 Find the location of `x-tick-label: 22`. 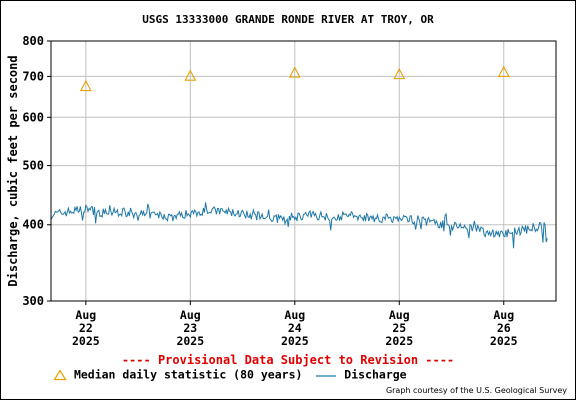

x-tick-label: 22 is located at coordinates (86, 328).